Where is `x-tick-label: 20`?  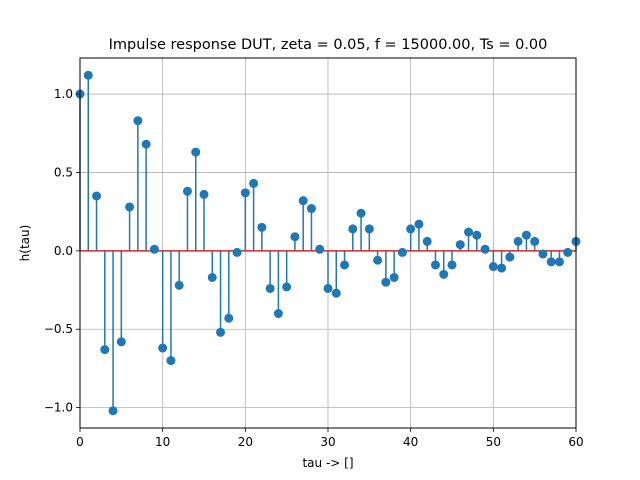
x-tick-label: 20 is located at coordinates (245, 442).